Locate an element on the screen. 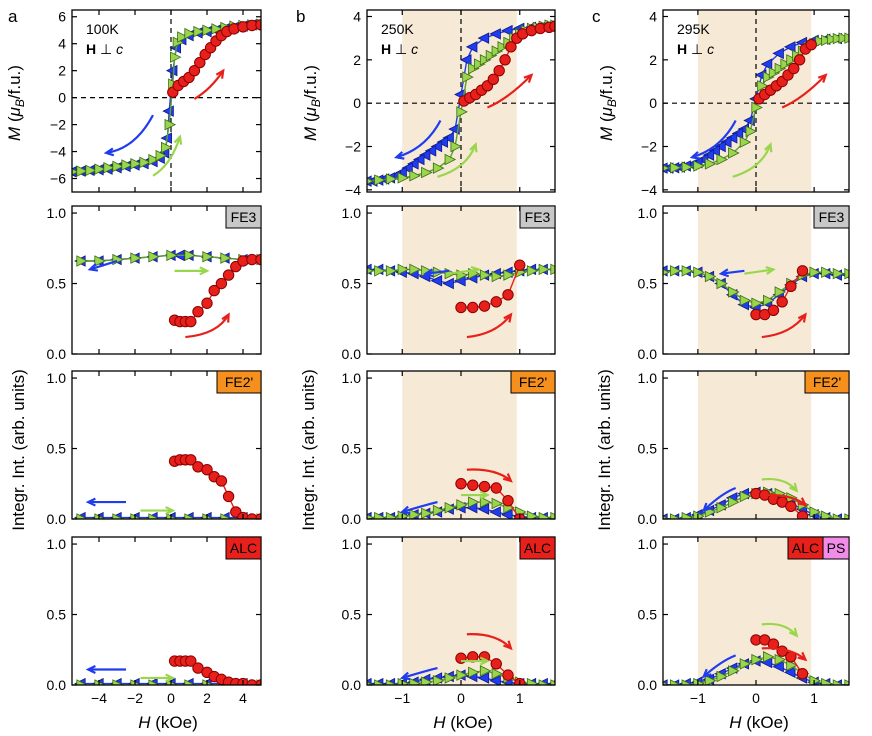 This screenshot has height=736, width=872. y-tick-label: 0.0 is located at coordinates (57, 685).